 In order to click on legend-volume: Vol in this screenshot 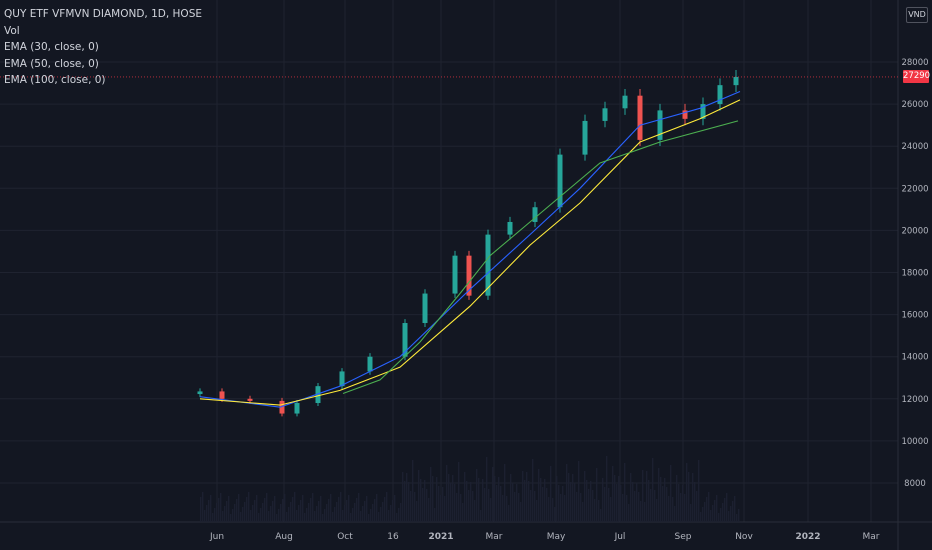, I will do `click(12, 30)`.